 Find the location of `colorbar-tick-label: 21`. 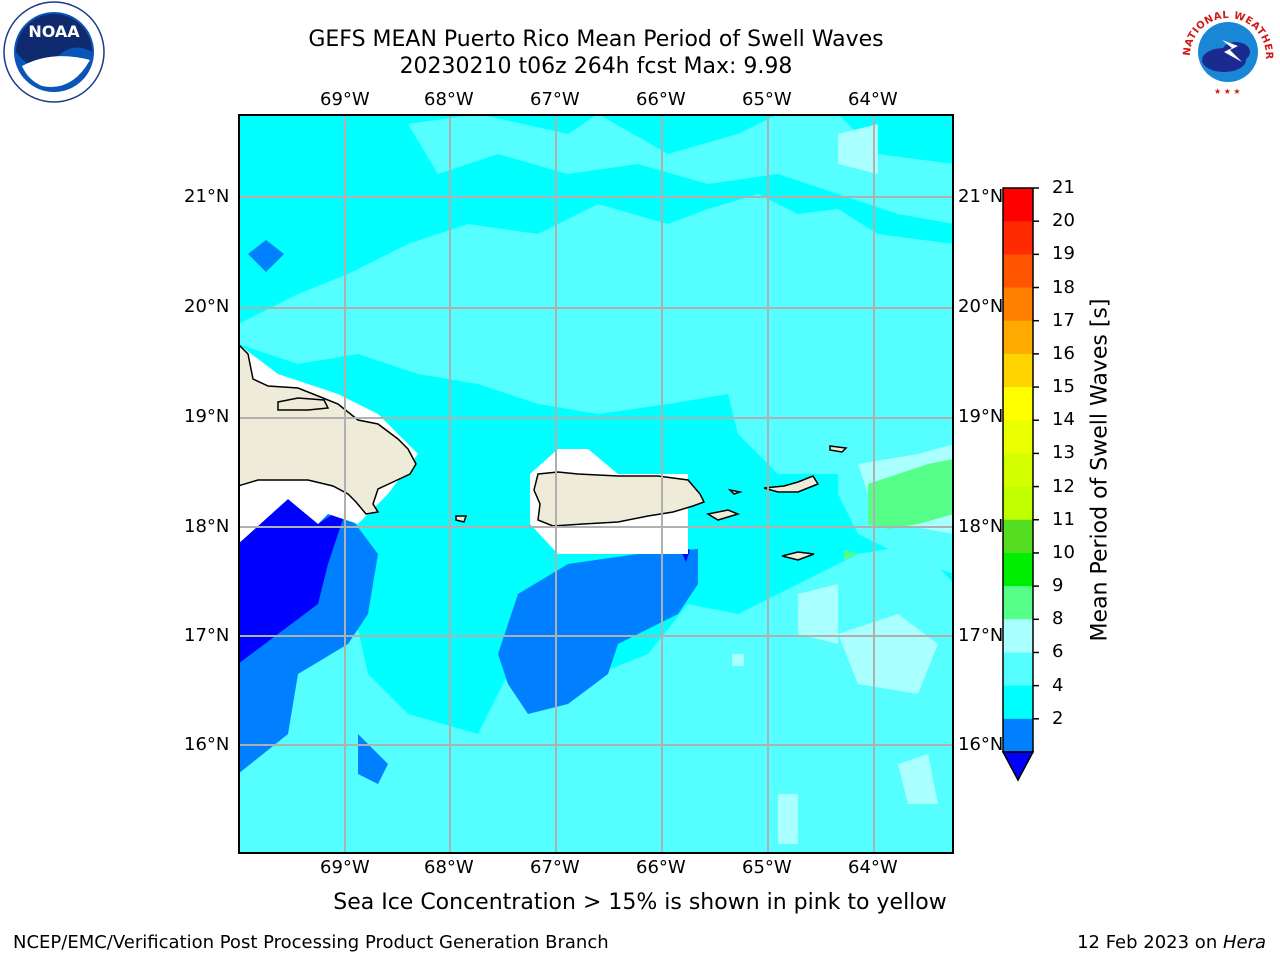

colorbar-tick-label: 21 is located at coordinates (1063, 187).